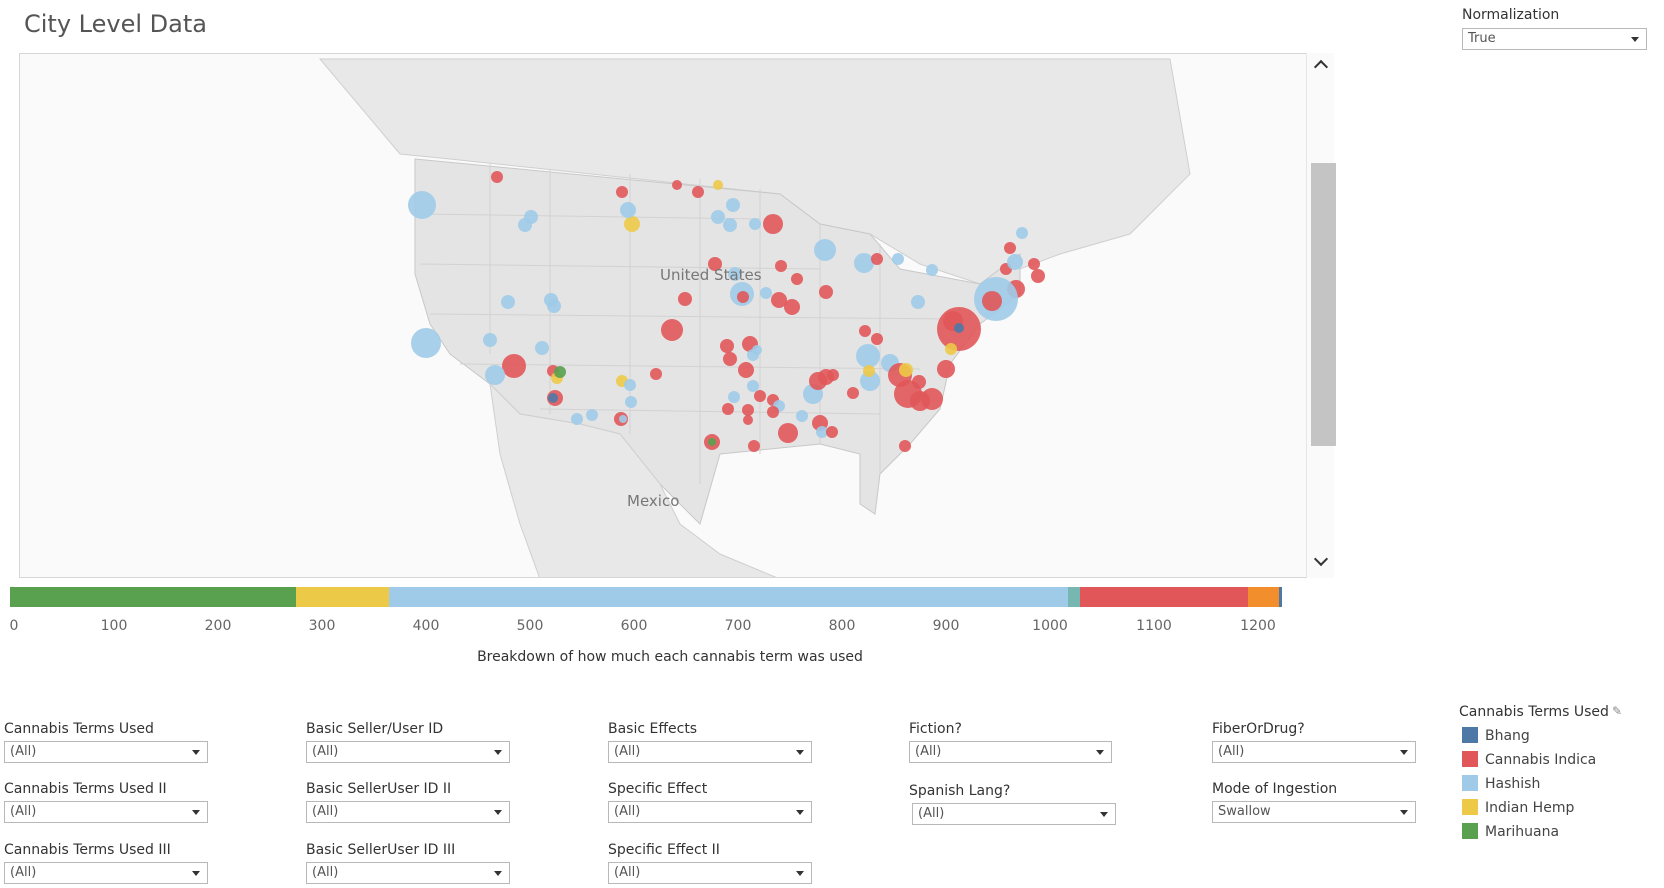  What do you see at coordinates (1164, 597) in the screenshot?
I see `bar-segment-cannabis-indica` at bounding box center [1164, 597].